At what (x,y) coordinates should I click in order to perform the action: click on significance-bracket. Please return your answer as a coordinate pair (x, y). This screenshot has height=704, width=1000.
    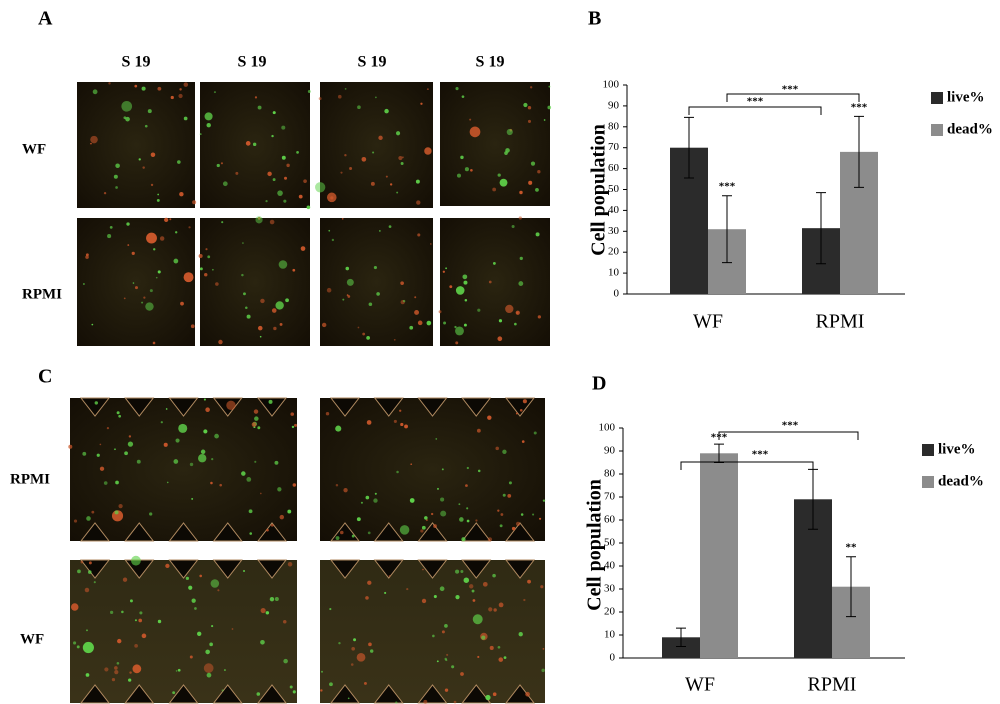
    Looking at the image, I should click on (747, 465).